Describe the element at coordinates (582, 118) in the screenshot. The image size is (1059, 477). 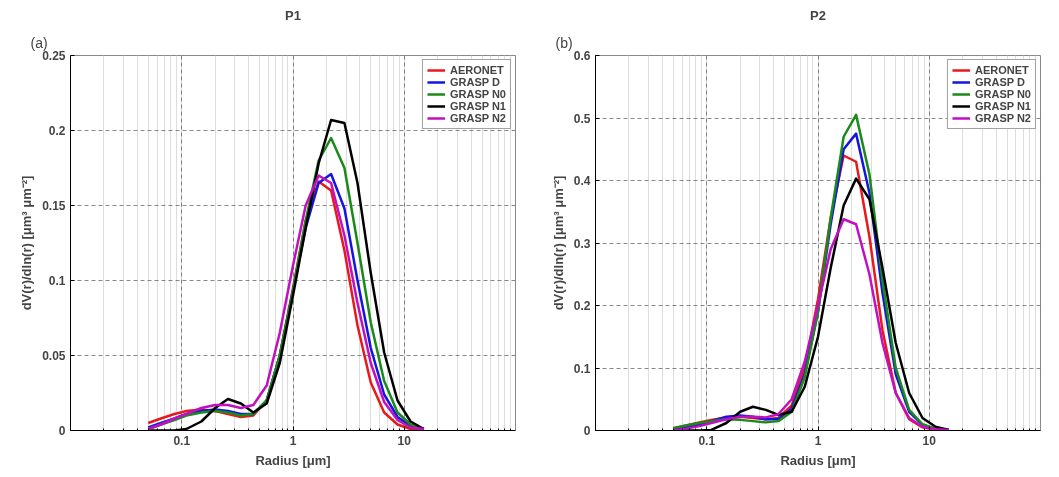
I see `y-tick-label: 0.5` at that location.